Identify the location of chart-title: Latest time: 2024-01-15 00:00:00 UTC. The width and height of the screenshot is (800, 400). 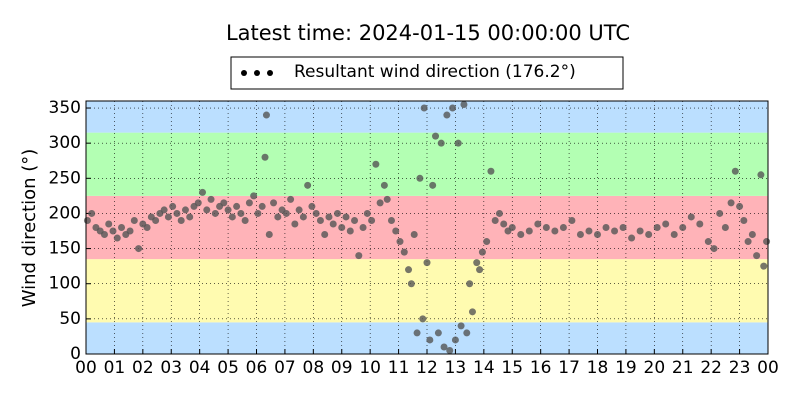
(428, 33).